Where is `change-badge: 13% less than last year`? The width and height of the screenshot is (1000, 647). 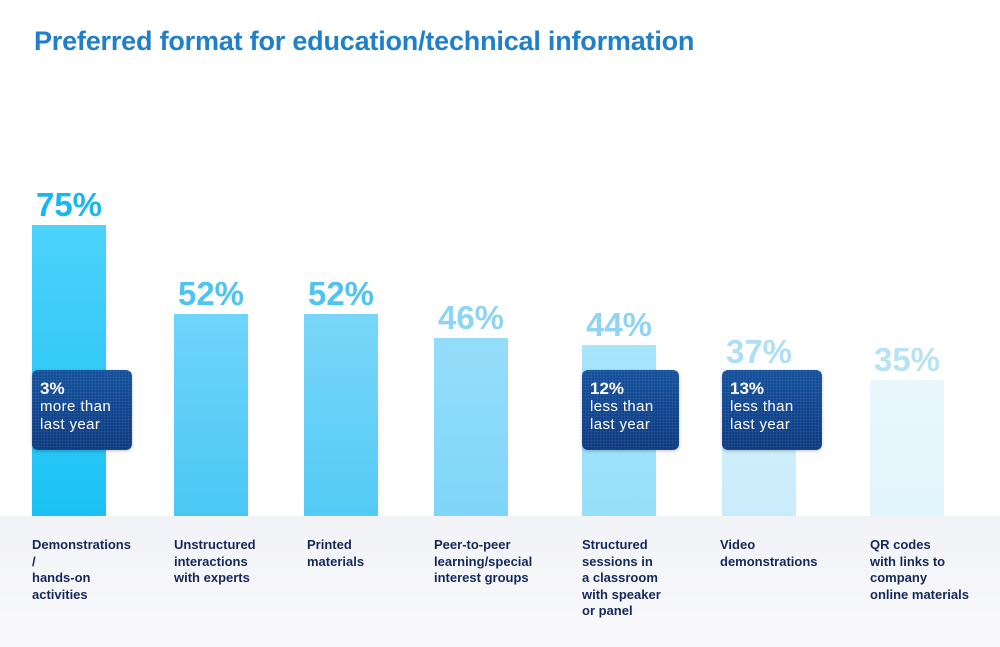
change-badge: 13% less than last year is located at coordinates (772, 410).